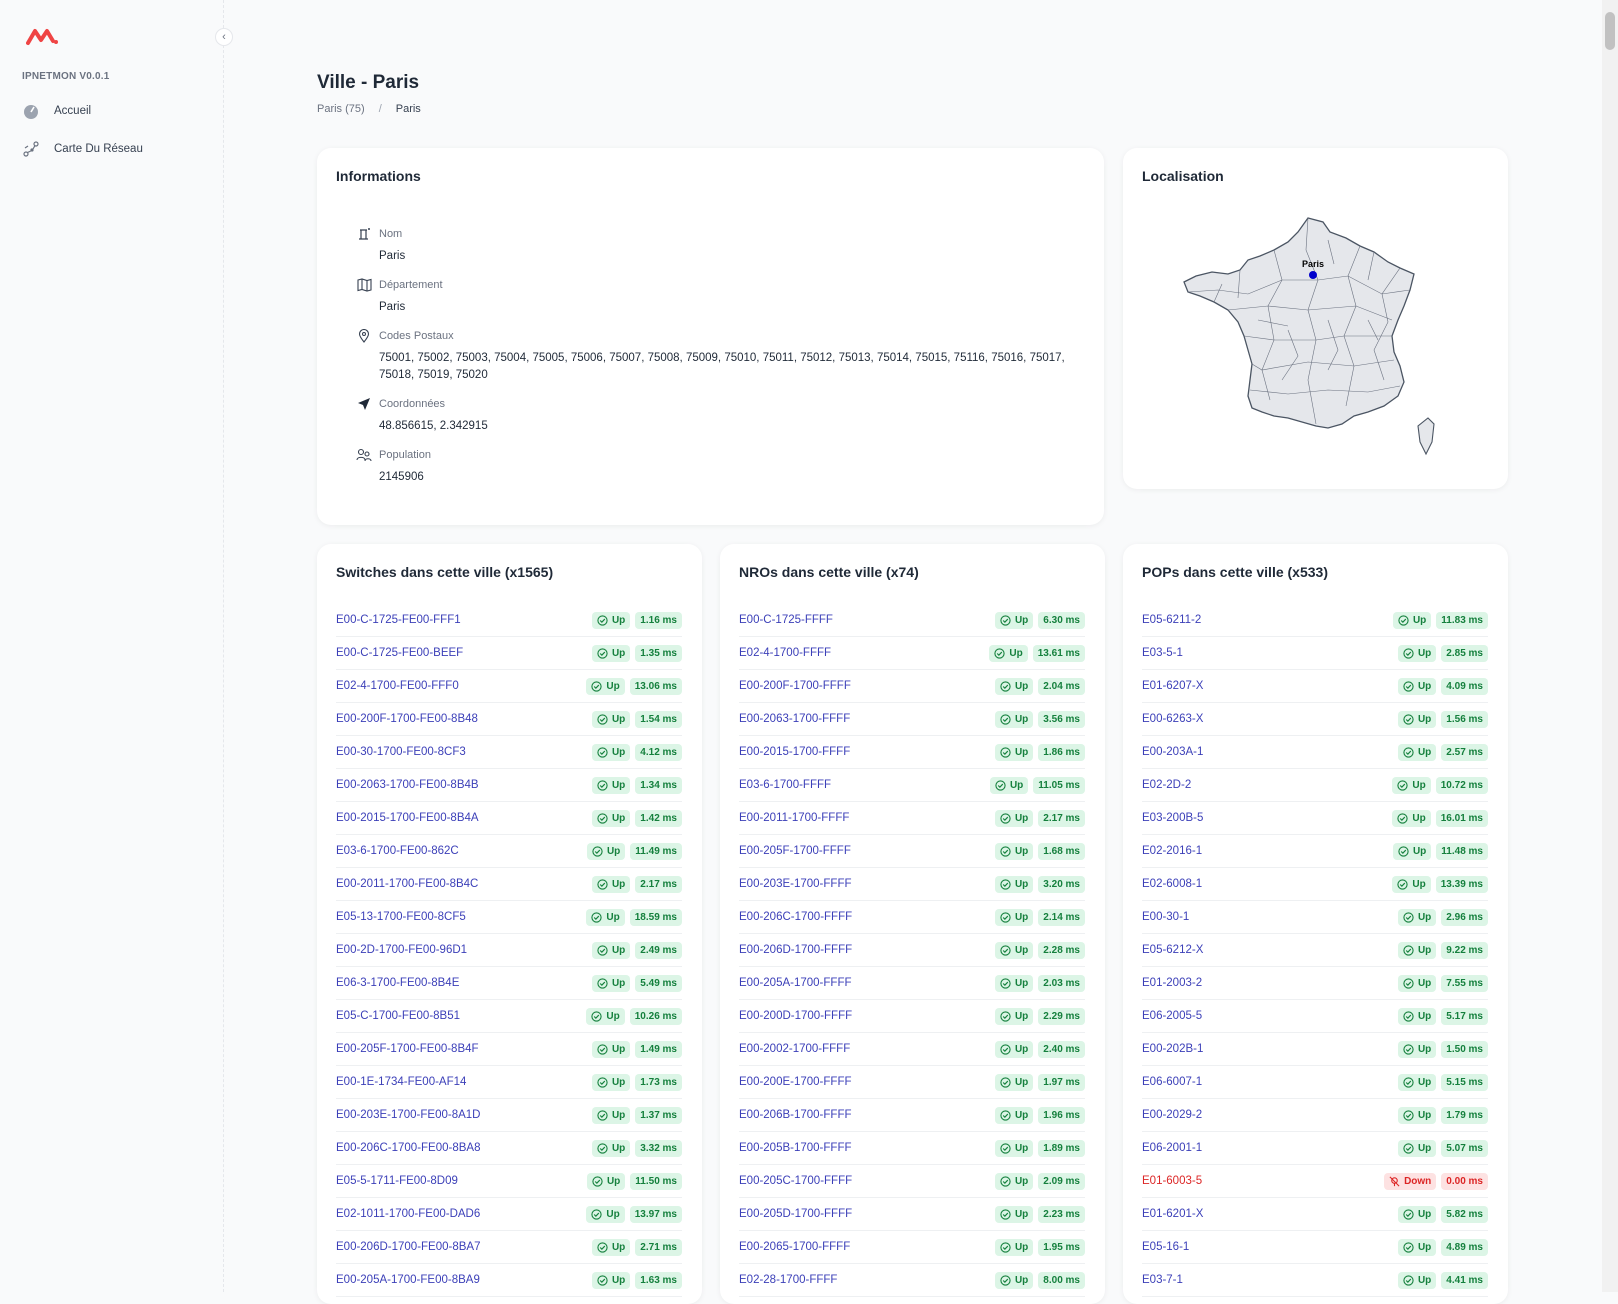 This screenshot has width=1618, height=1304. I want to click on france-map: Paris, so click(1308, 335).